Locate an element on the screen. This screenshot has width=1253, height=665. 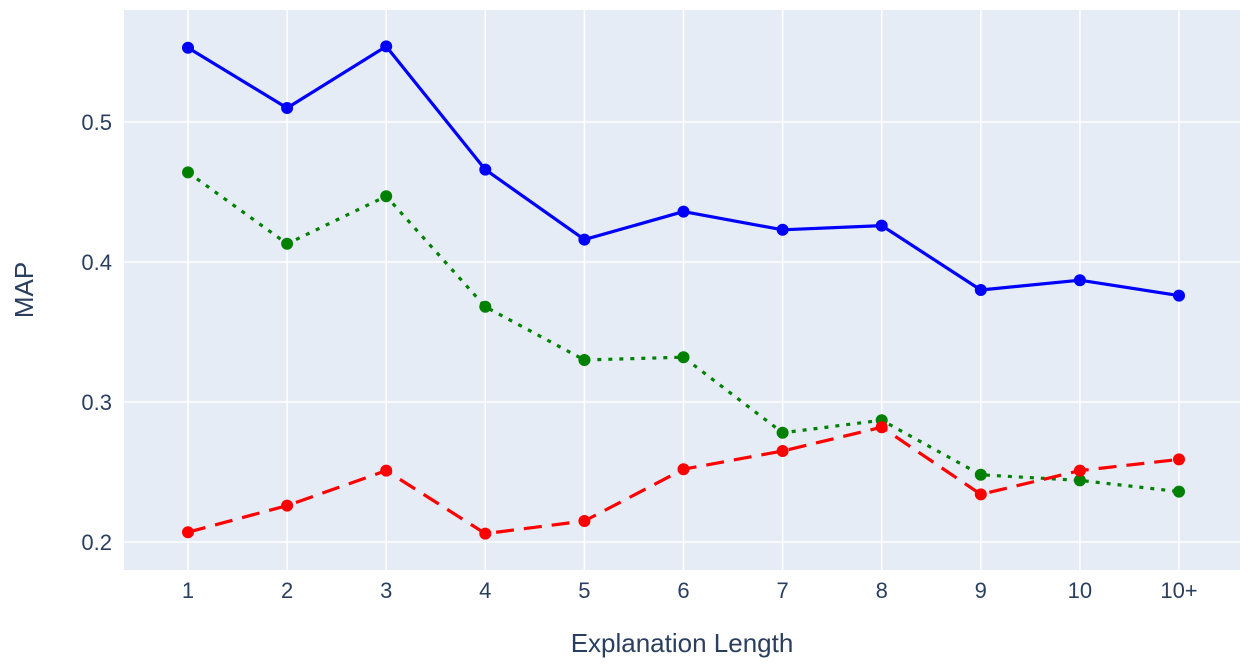
x-tick-label: 4 is located at coordinates (485, 590).